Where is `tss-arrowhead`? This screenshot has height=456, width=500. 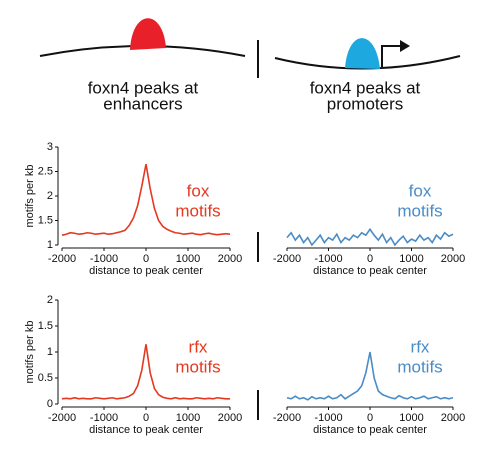
tss-arrowhead is located at coordinates (405, 46).